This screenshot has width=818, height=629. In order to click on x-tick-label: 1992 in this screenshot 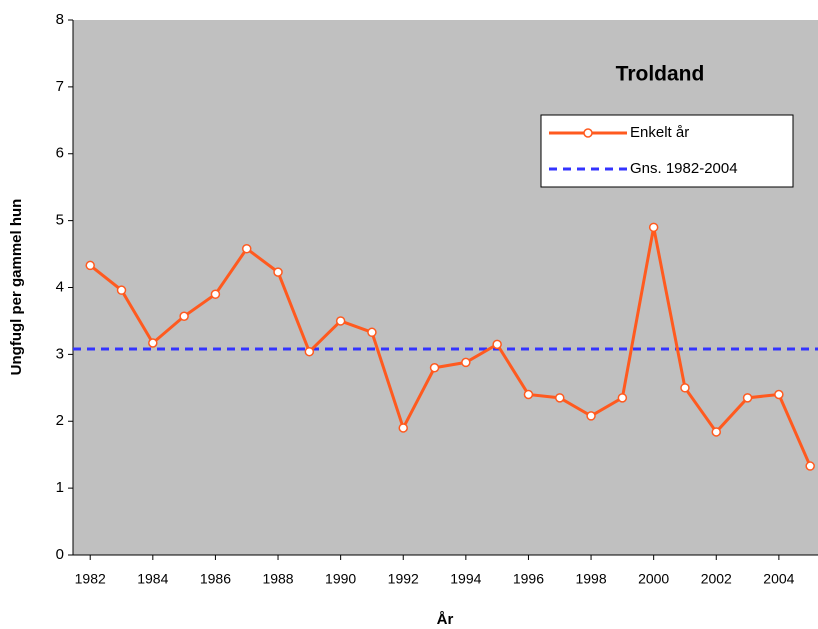, I will do `click(403, 579)`.